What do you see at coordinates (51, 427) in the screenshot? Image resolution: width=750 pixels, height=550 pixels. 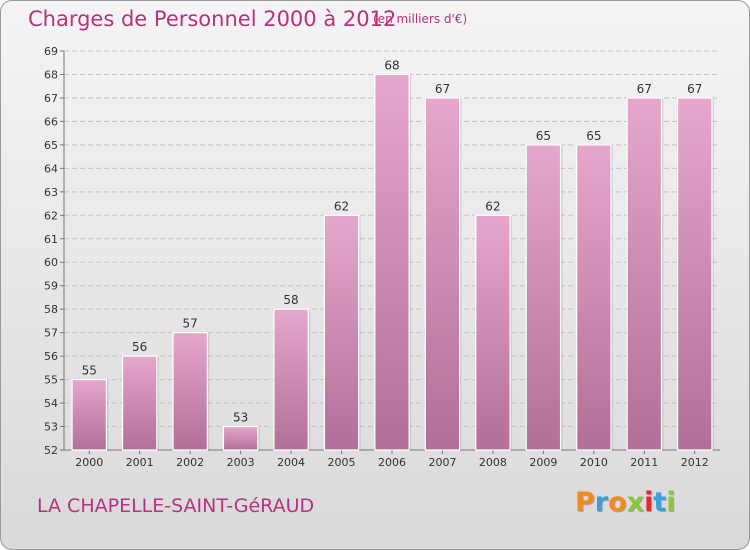 I see `y-tick-label: 53` at bounding box center [51, 427].